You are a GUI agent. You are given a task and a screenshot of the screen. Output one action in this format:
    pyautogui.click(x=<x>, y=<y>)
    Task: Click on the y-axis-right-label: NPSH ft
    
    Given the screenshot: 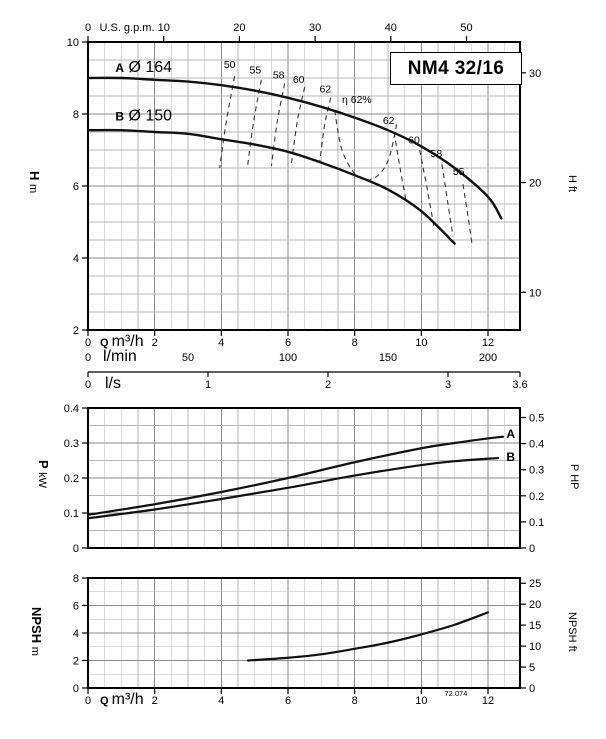 What is the action you would take?
    pyautogui.click(x=572, y=632)
    